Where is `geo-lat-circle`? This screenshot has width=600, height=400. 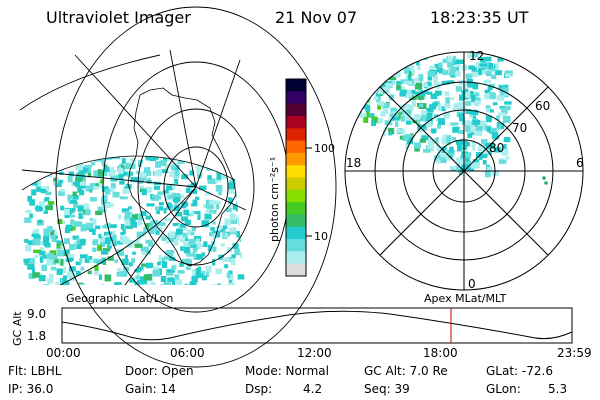 geo-lat-circle is located at coordinates (196, 187).